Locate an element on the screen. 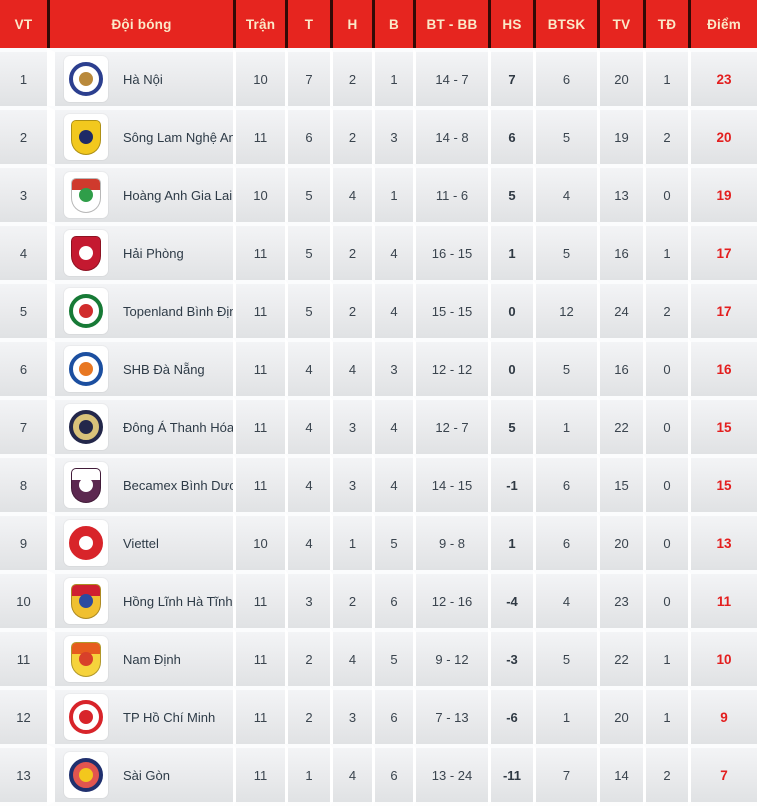  losses-cell: 6 is located at coordinates (392, 599).